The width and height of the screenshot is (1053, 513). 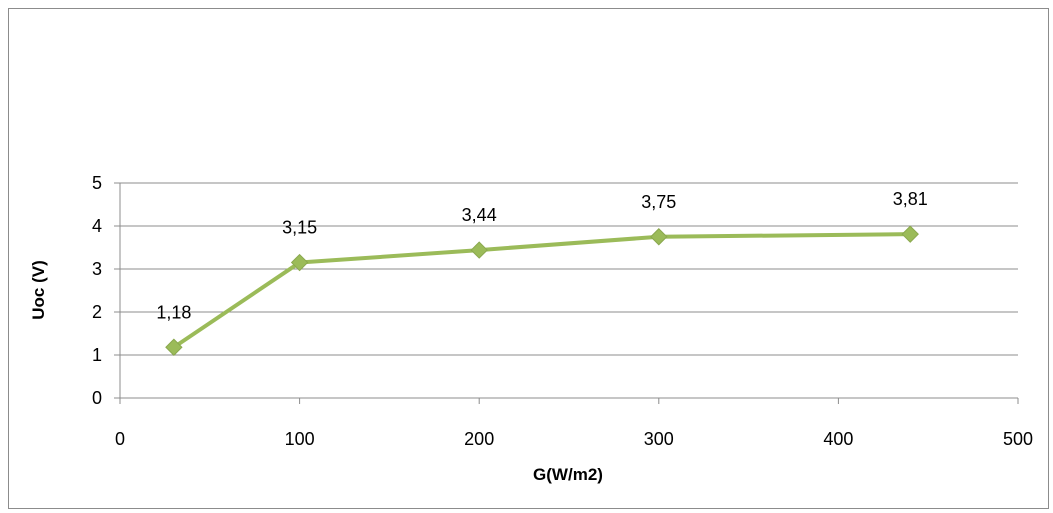 I want to click on x-tick-label: 0, so click(x=120, y=439).